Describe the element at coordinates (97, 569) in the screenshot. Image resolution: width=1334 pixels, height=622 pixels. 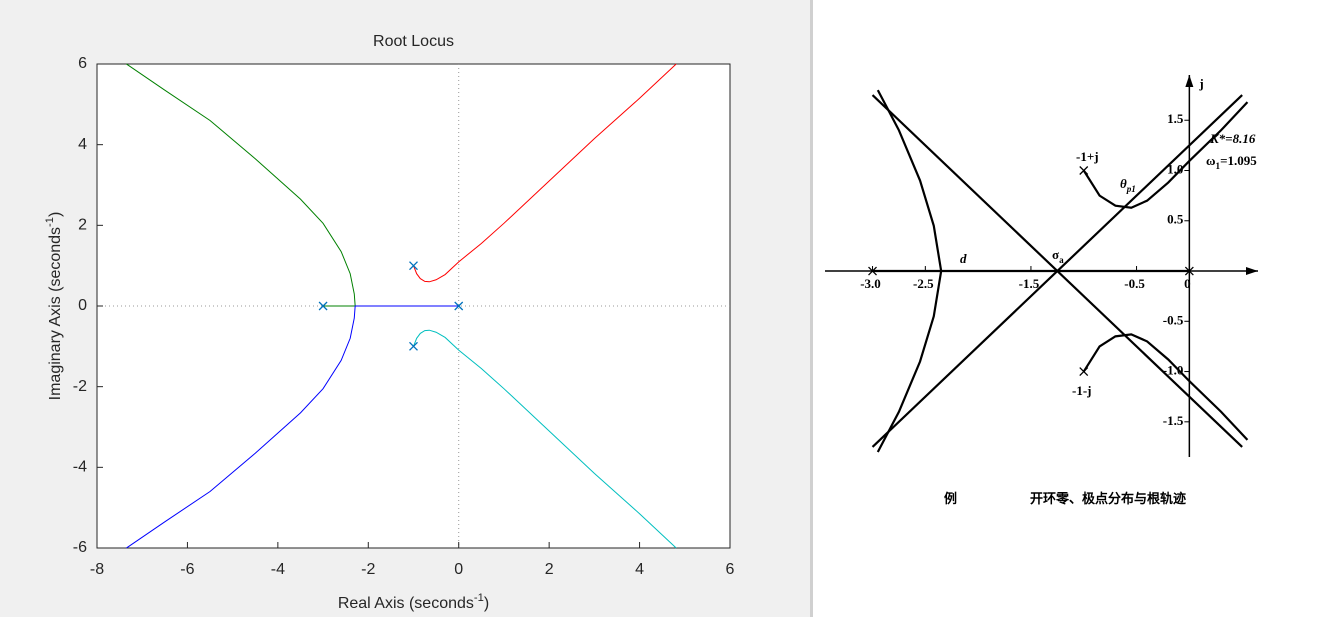
I see `x-tick-label: -8` at that location.